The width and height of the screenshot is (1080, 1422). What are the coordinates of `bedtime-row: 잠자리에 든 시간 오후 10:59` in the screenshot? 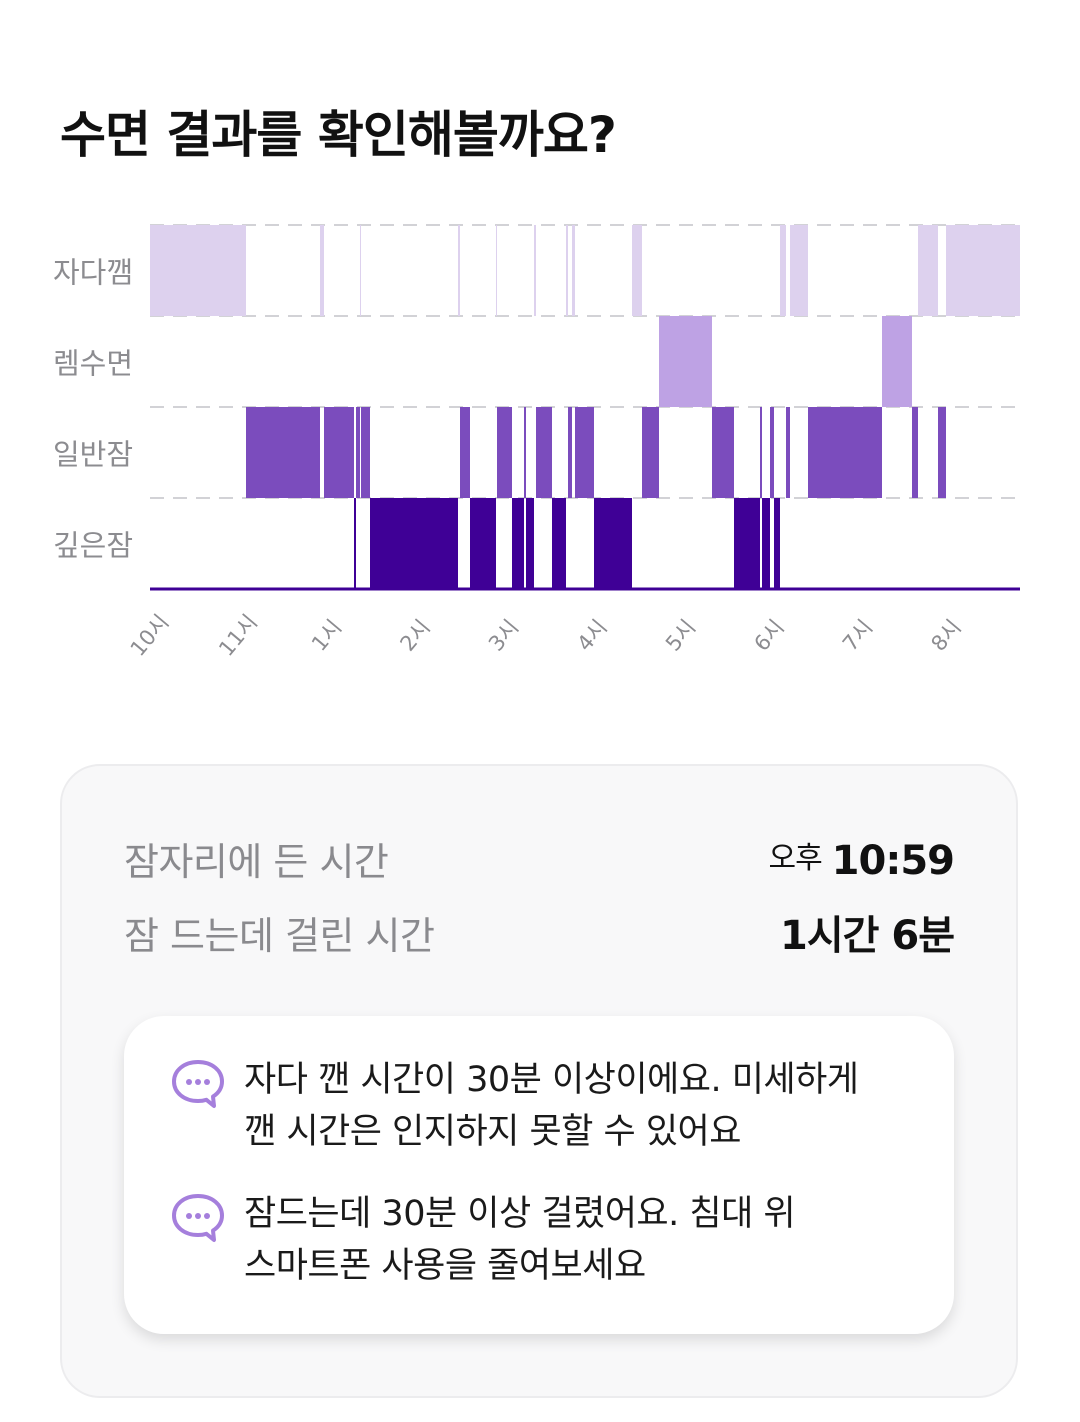 It's located at (539, 858).